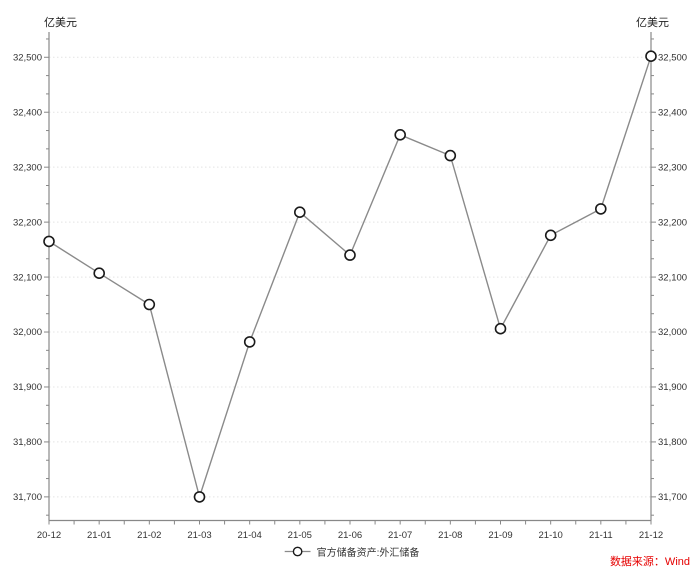 The height and width of the screenshot is (576, 700). I want to click on legend-line-marker-icon, so click(297, 551).